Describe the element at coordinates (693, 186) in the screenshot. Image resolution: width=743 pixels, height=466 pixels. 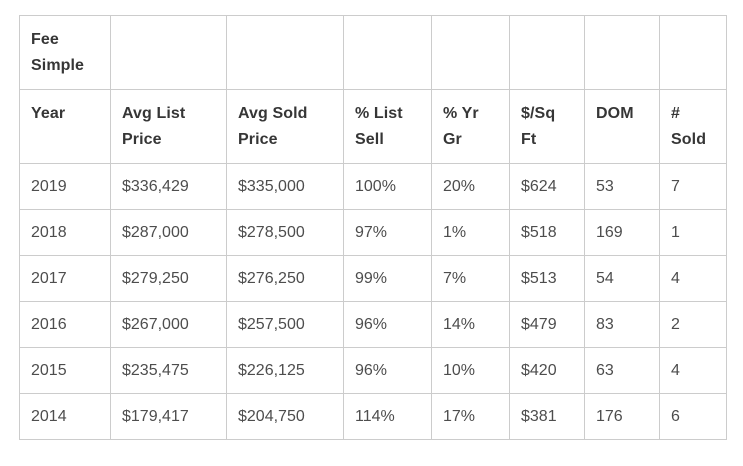
I see `cell-num-sold: 7` at that location.